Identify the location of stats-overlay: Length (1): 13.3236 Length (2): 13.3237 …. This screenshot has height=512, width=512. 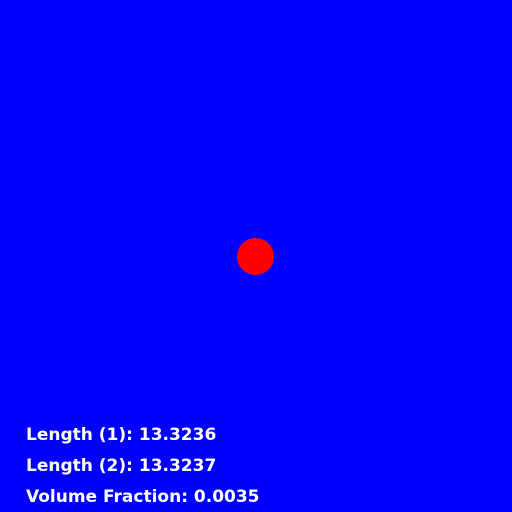
(143, 466).